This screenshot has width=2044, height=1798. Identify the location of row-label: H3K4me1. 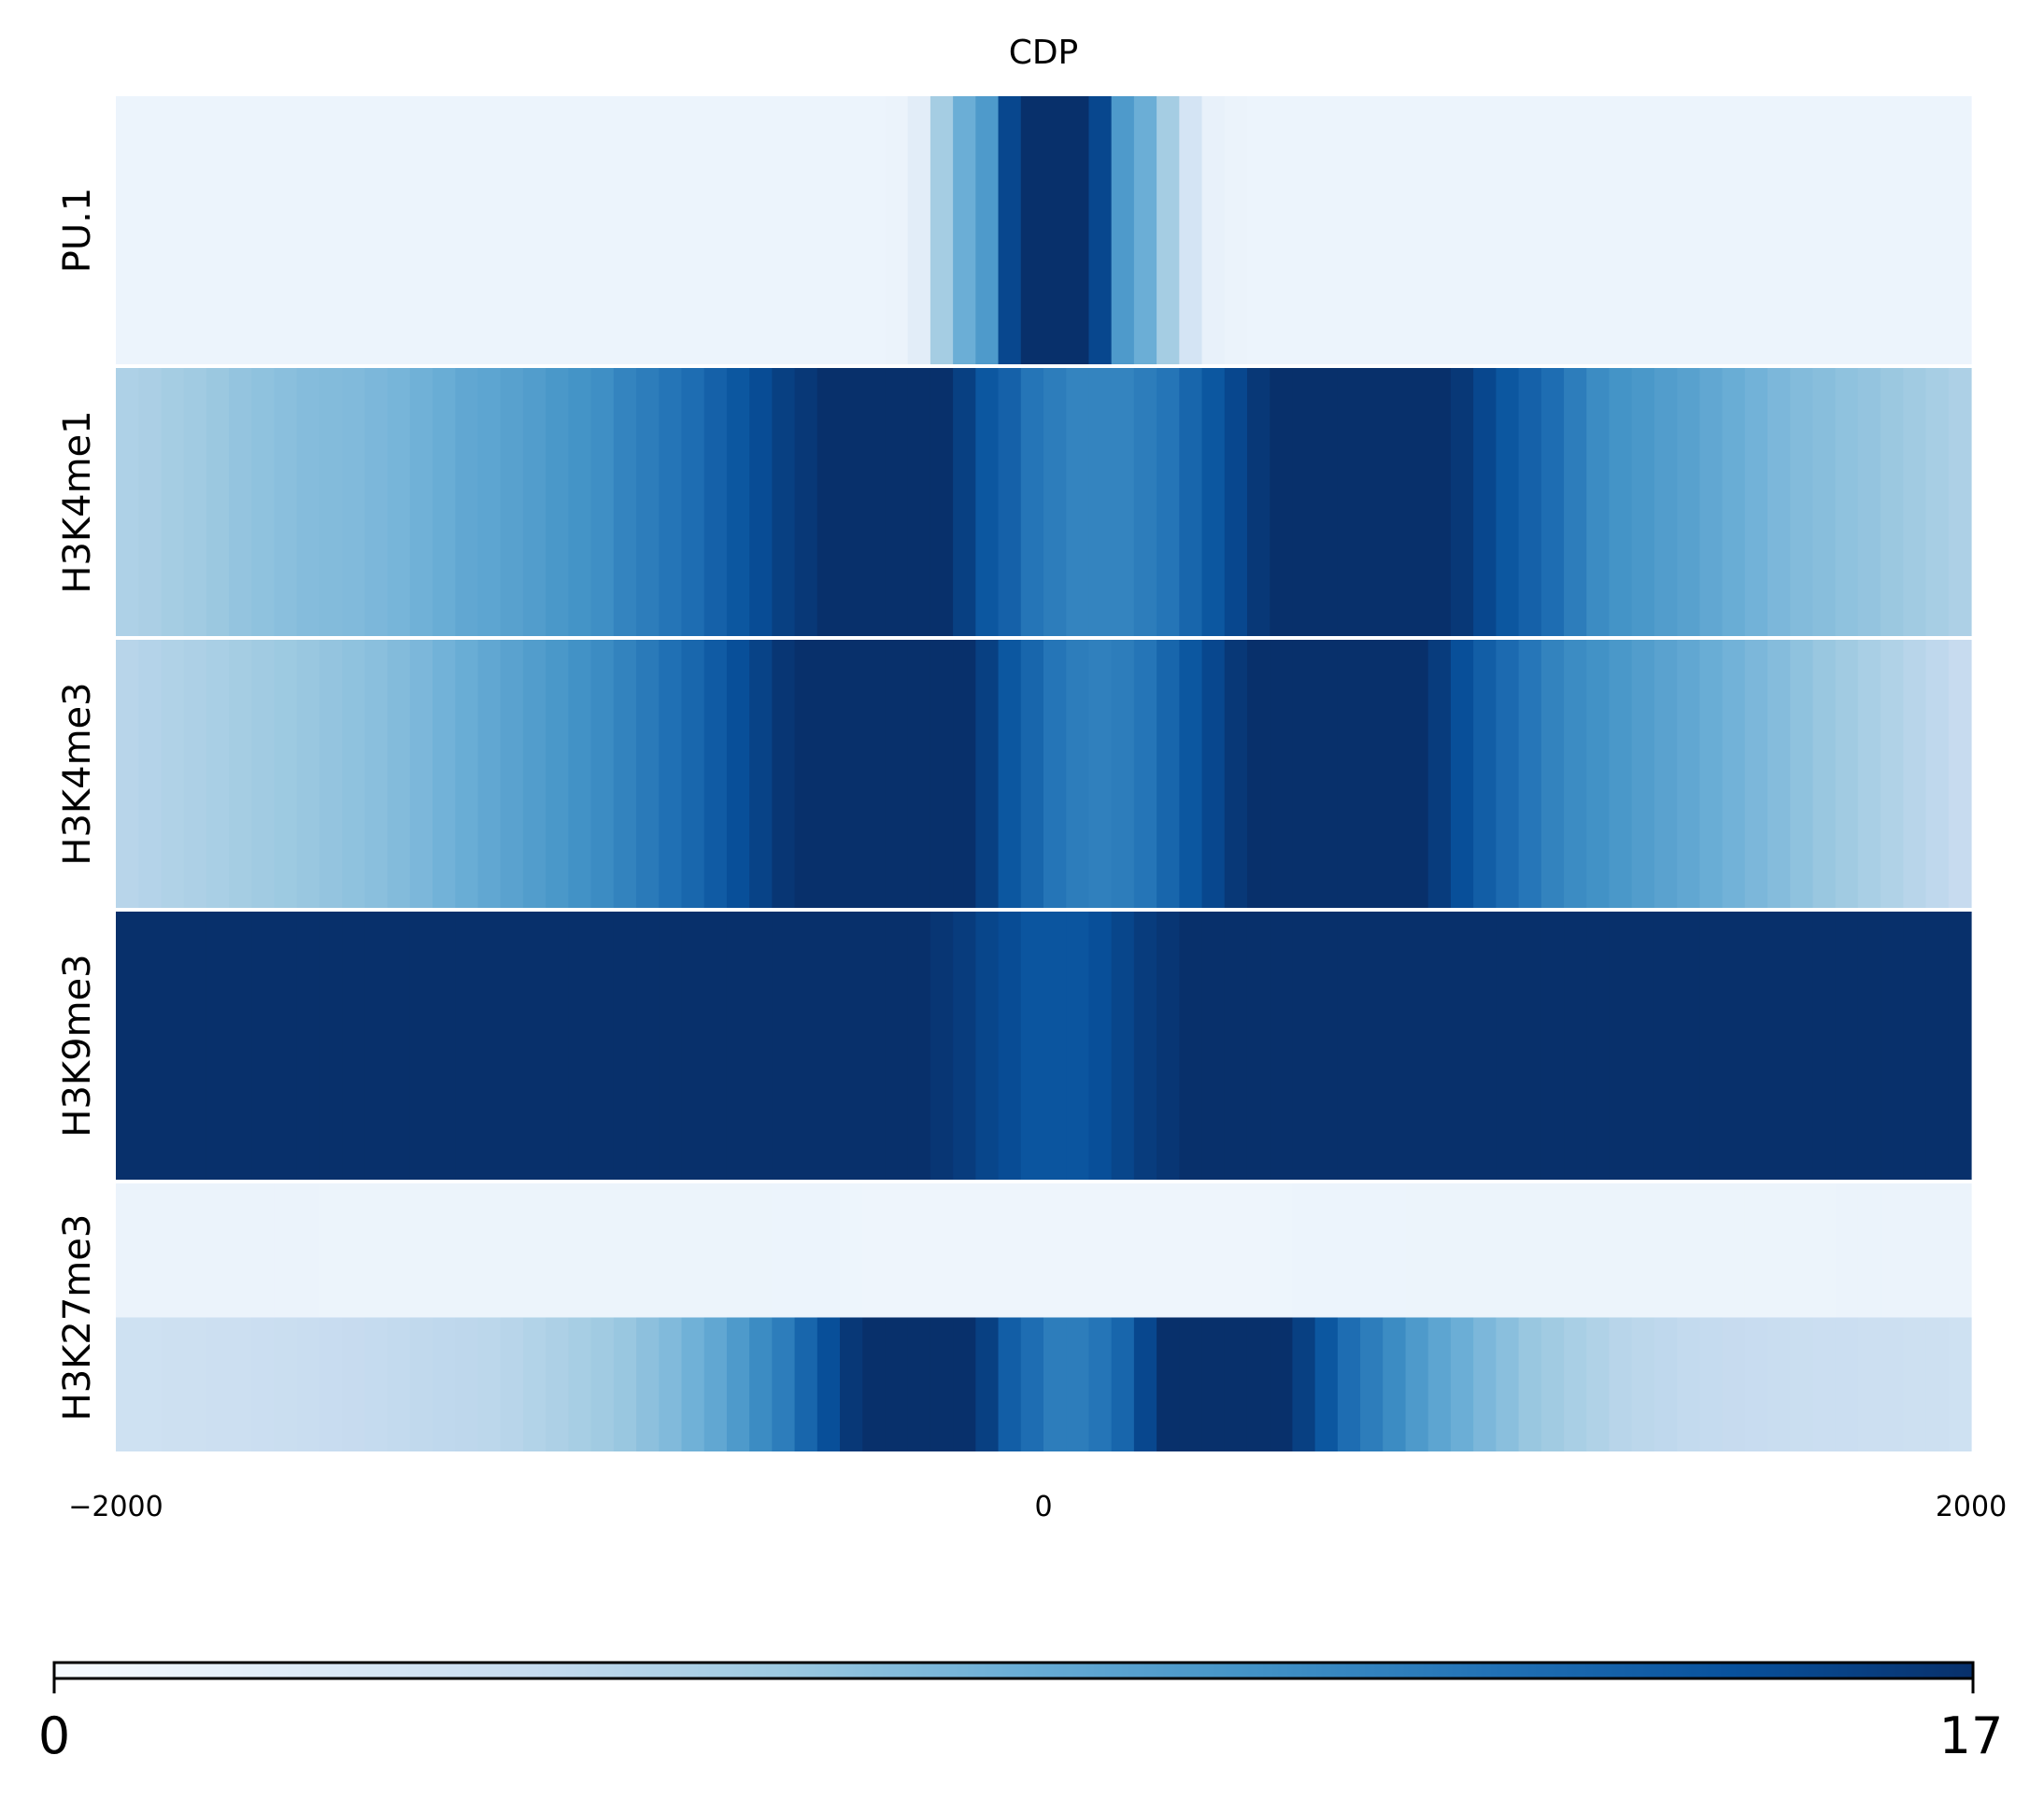
(77, 501).